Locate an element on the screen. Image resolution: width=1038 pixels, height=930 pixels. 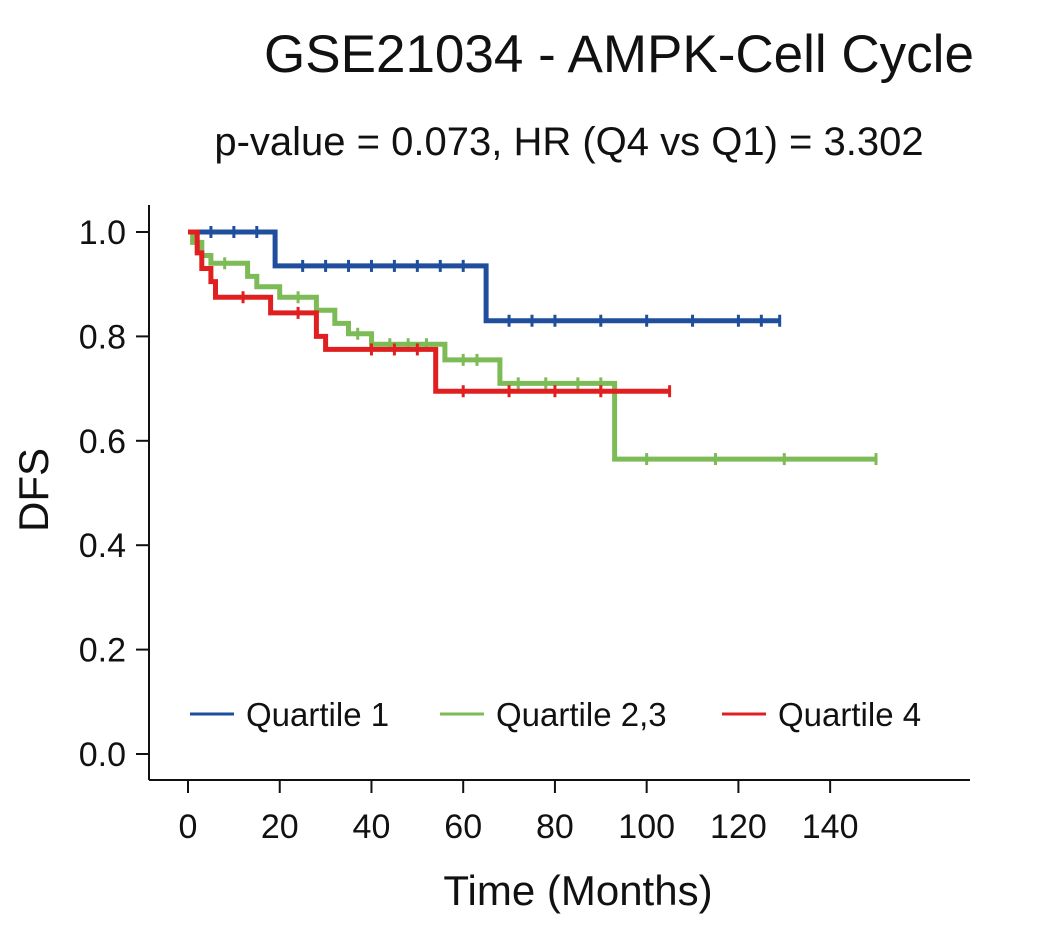
y-tick-label: 0.4 is located at coordinates (102, 546).